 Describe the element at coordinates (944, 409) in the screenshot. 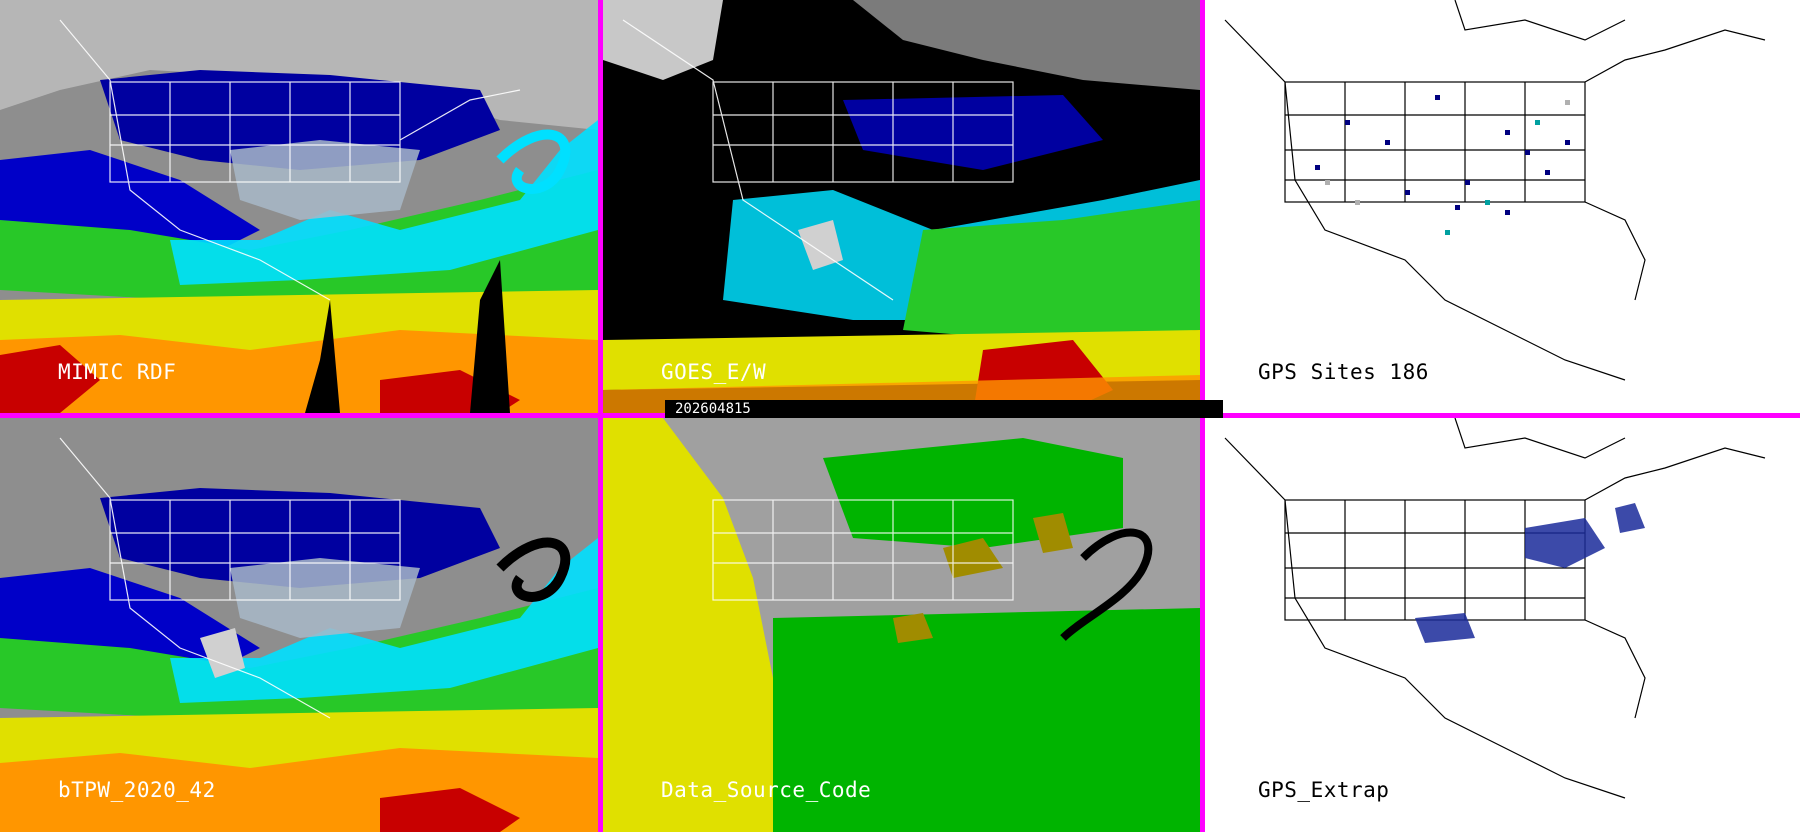

I see `timestamp-bar: 202604815` at that location.